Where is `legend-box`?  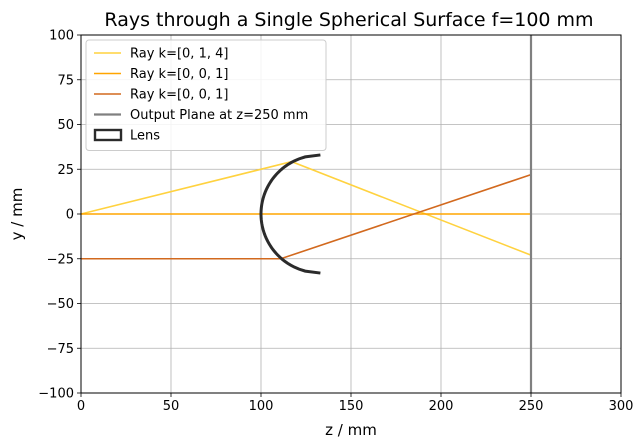 legend-box is located at coordinates (206, 95).